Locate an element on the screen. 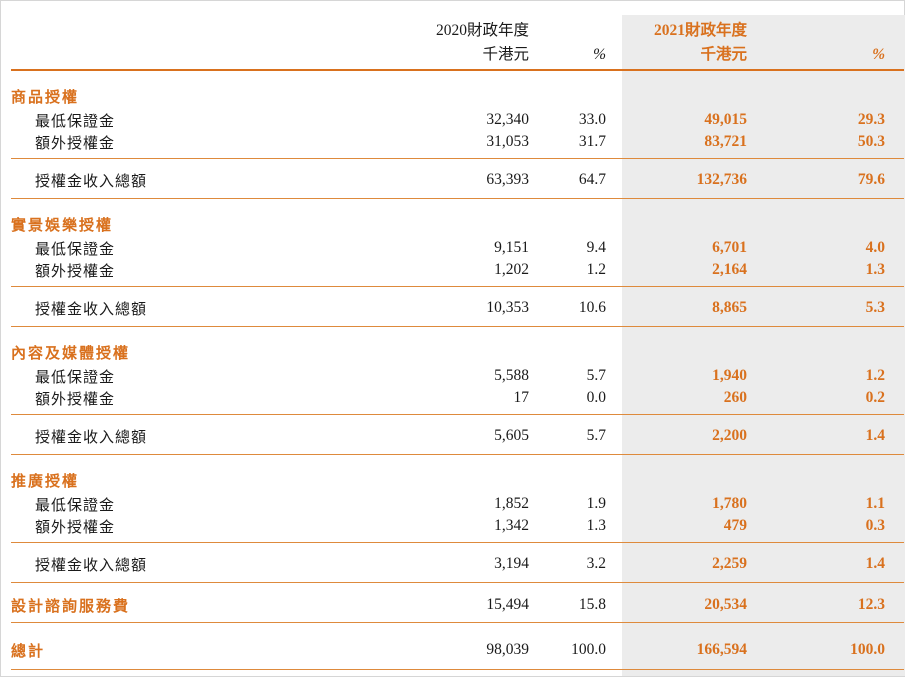 The image size is (905, 677). table-row-location-min-guarantee: 最低保證金 9,151 9.4 6,701 4.0 is located at coordinates (457, 248).